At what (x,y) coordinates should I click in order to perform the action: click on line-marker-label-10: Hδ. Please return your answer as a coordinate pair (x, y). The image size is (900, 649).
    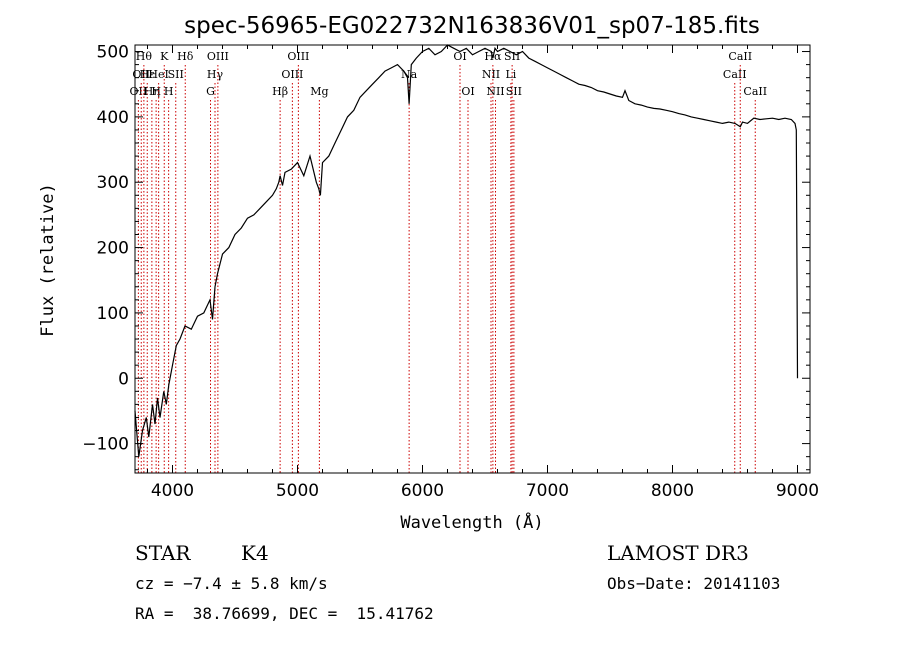
    Looking at the image, I should click on (185, 56).